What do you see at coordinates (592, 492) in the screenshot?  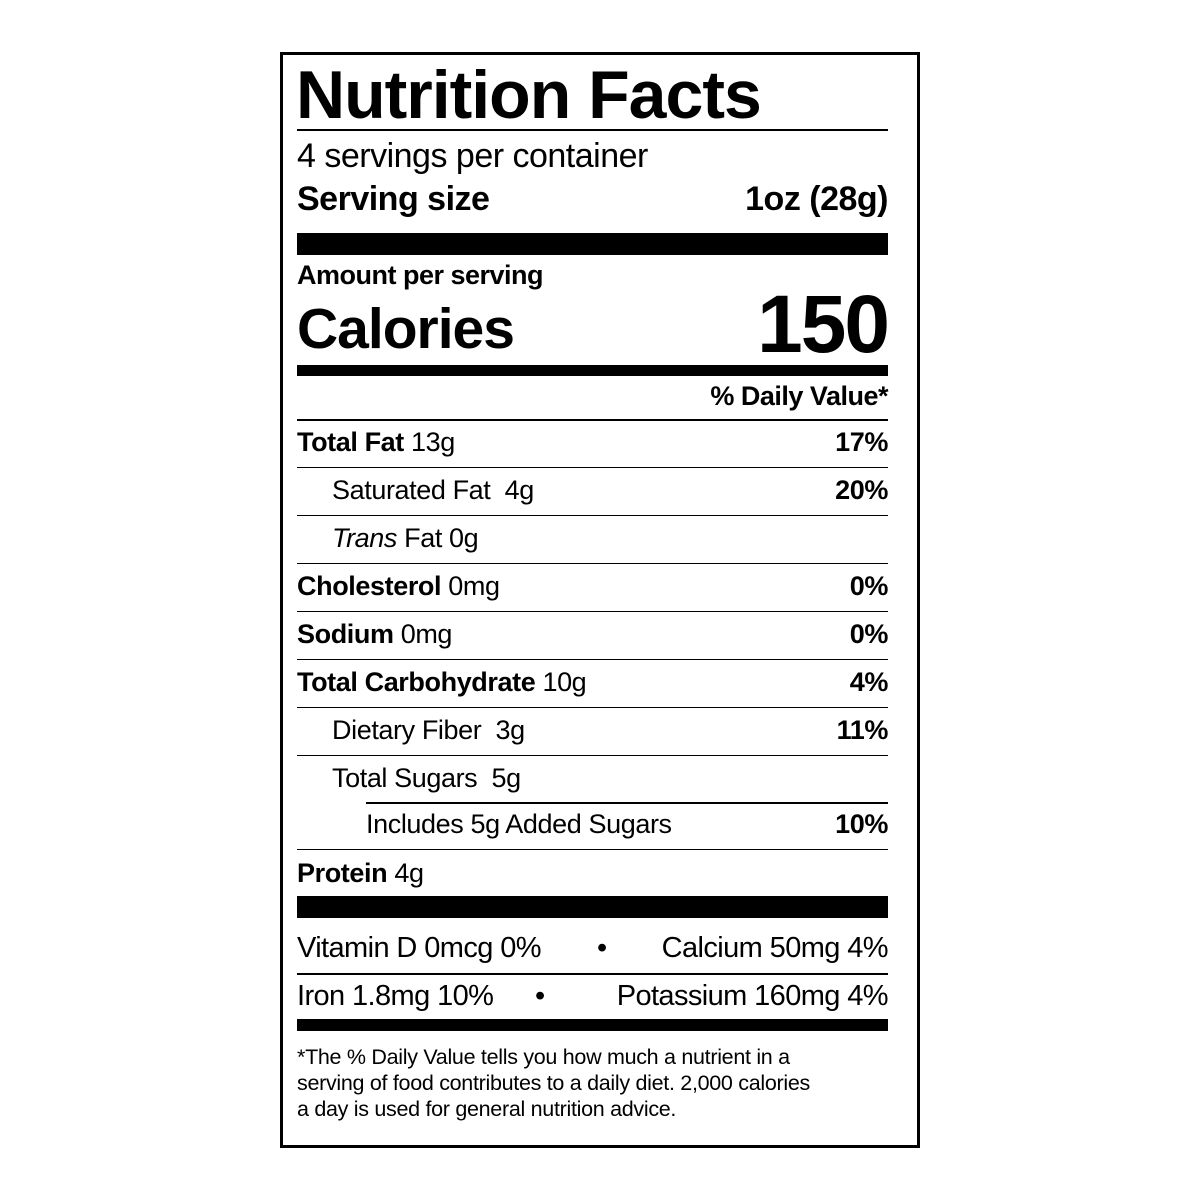 I see `nutrient-row-saturated-fat: Saturated Fat 4g 20%` at bounding box center [592, 492].